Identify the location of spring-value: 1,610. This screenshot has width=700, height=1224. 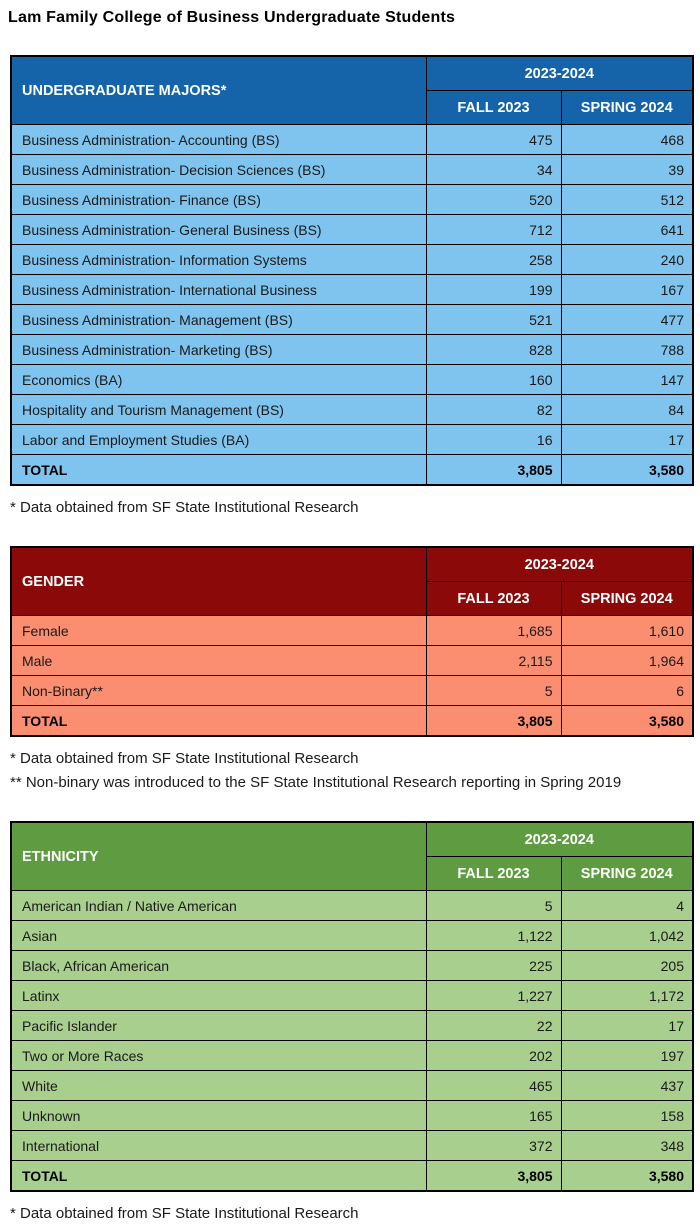
(627, 630).